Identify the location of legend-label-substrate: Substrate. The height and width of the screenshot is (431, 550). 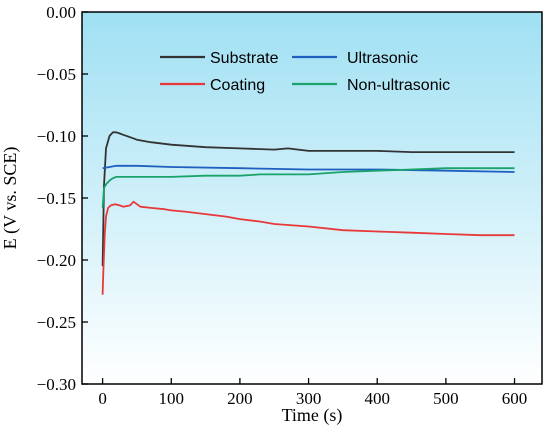
(244, 58).